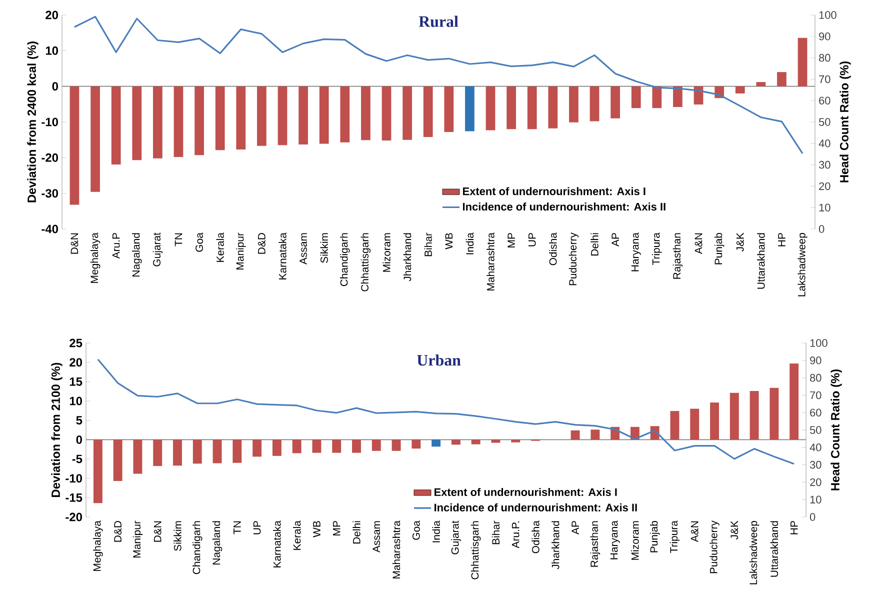 This screenshot has width=878, height=616. I want to click on x-tick-label: TN, so click(237, 527).